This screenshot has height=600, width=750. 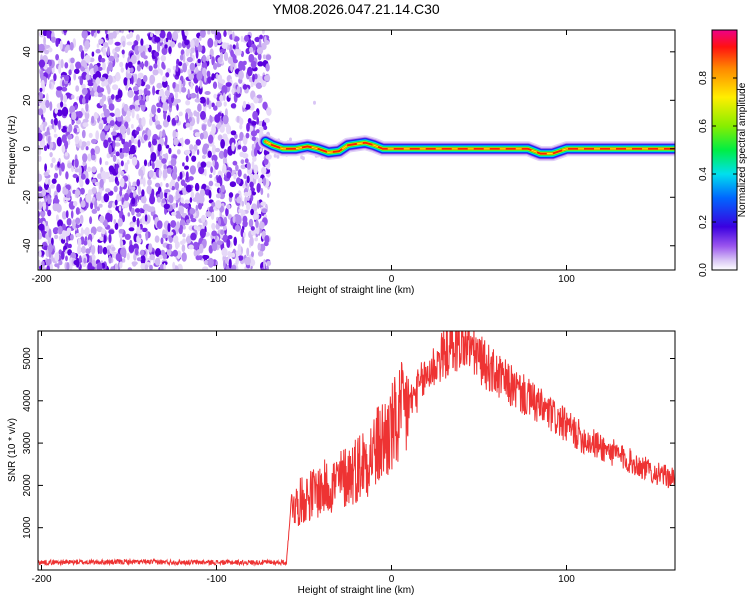 What do you see at coordinates (41, 279) in the screenshot?
I see `heatmap-x-tick-label: -200` at bounding box center [41, 279].